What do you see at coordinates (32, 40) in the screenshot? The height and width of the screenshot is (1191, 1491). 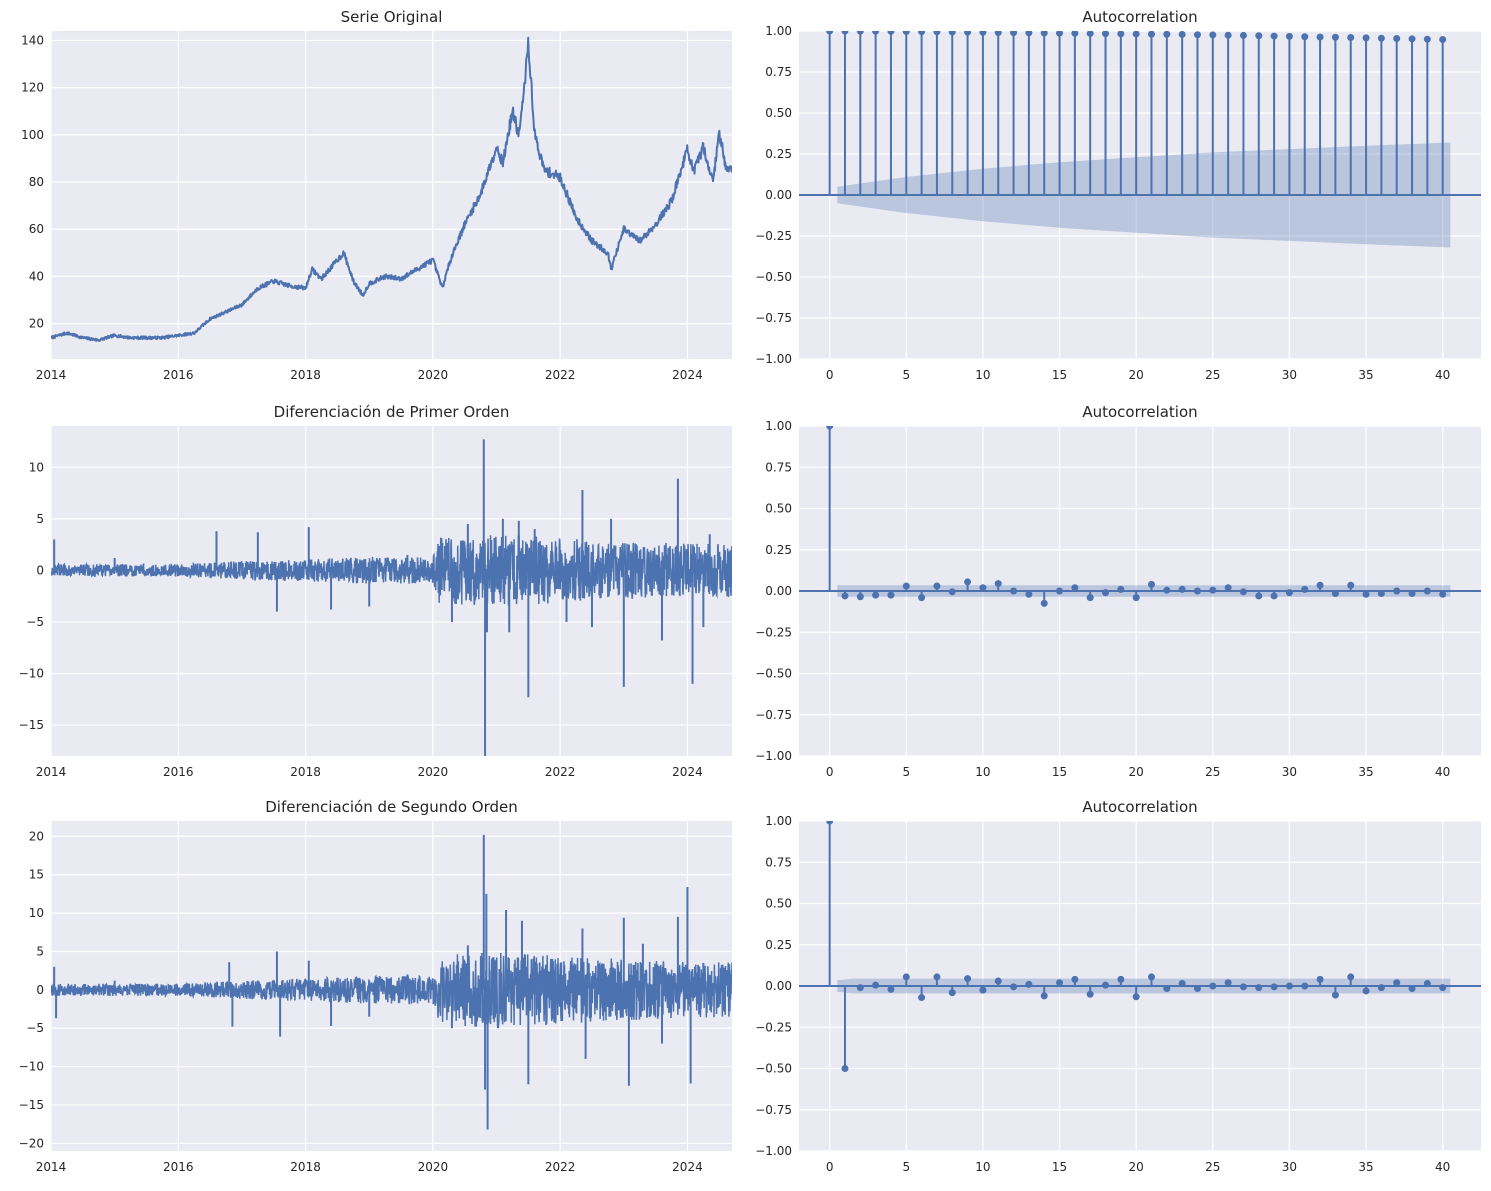 I see `y-tick-label: 140` at bounding box center [32, 40].